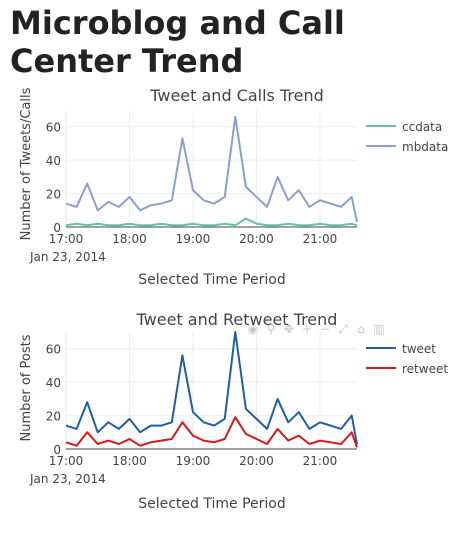 This screenshot has width=474, height=540. What do you see at coordinates (211, 222) in the screenshot?
I see `series-line-ccdata` at bounding box center [211, 222].